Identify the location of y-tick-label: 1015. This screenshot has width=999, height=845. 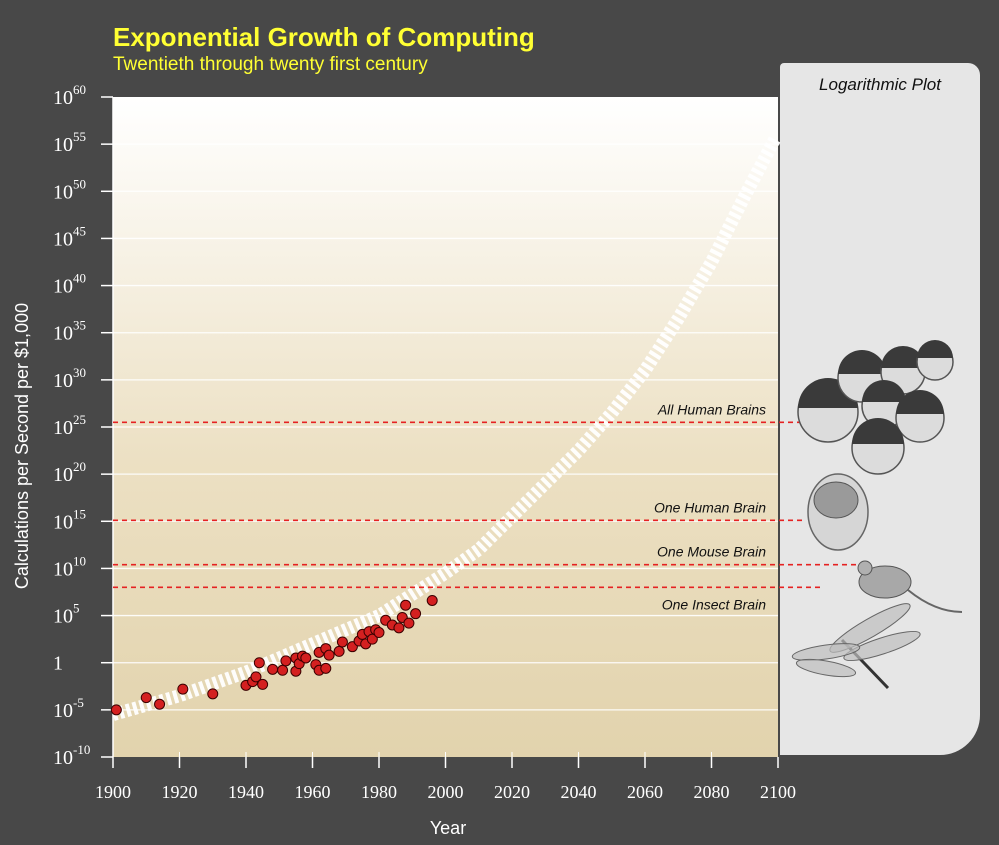
(69, 519).